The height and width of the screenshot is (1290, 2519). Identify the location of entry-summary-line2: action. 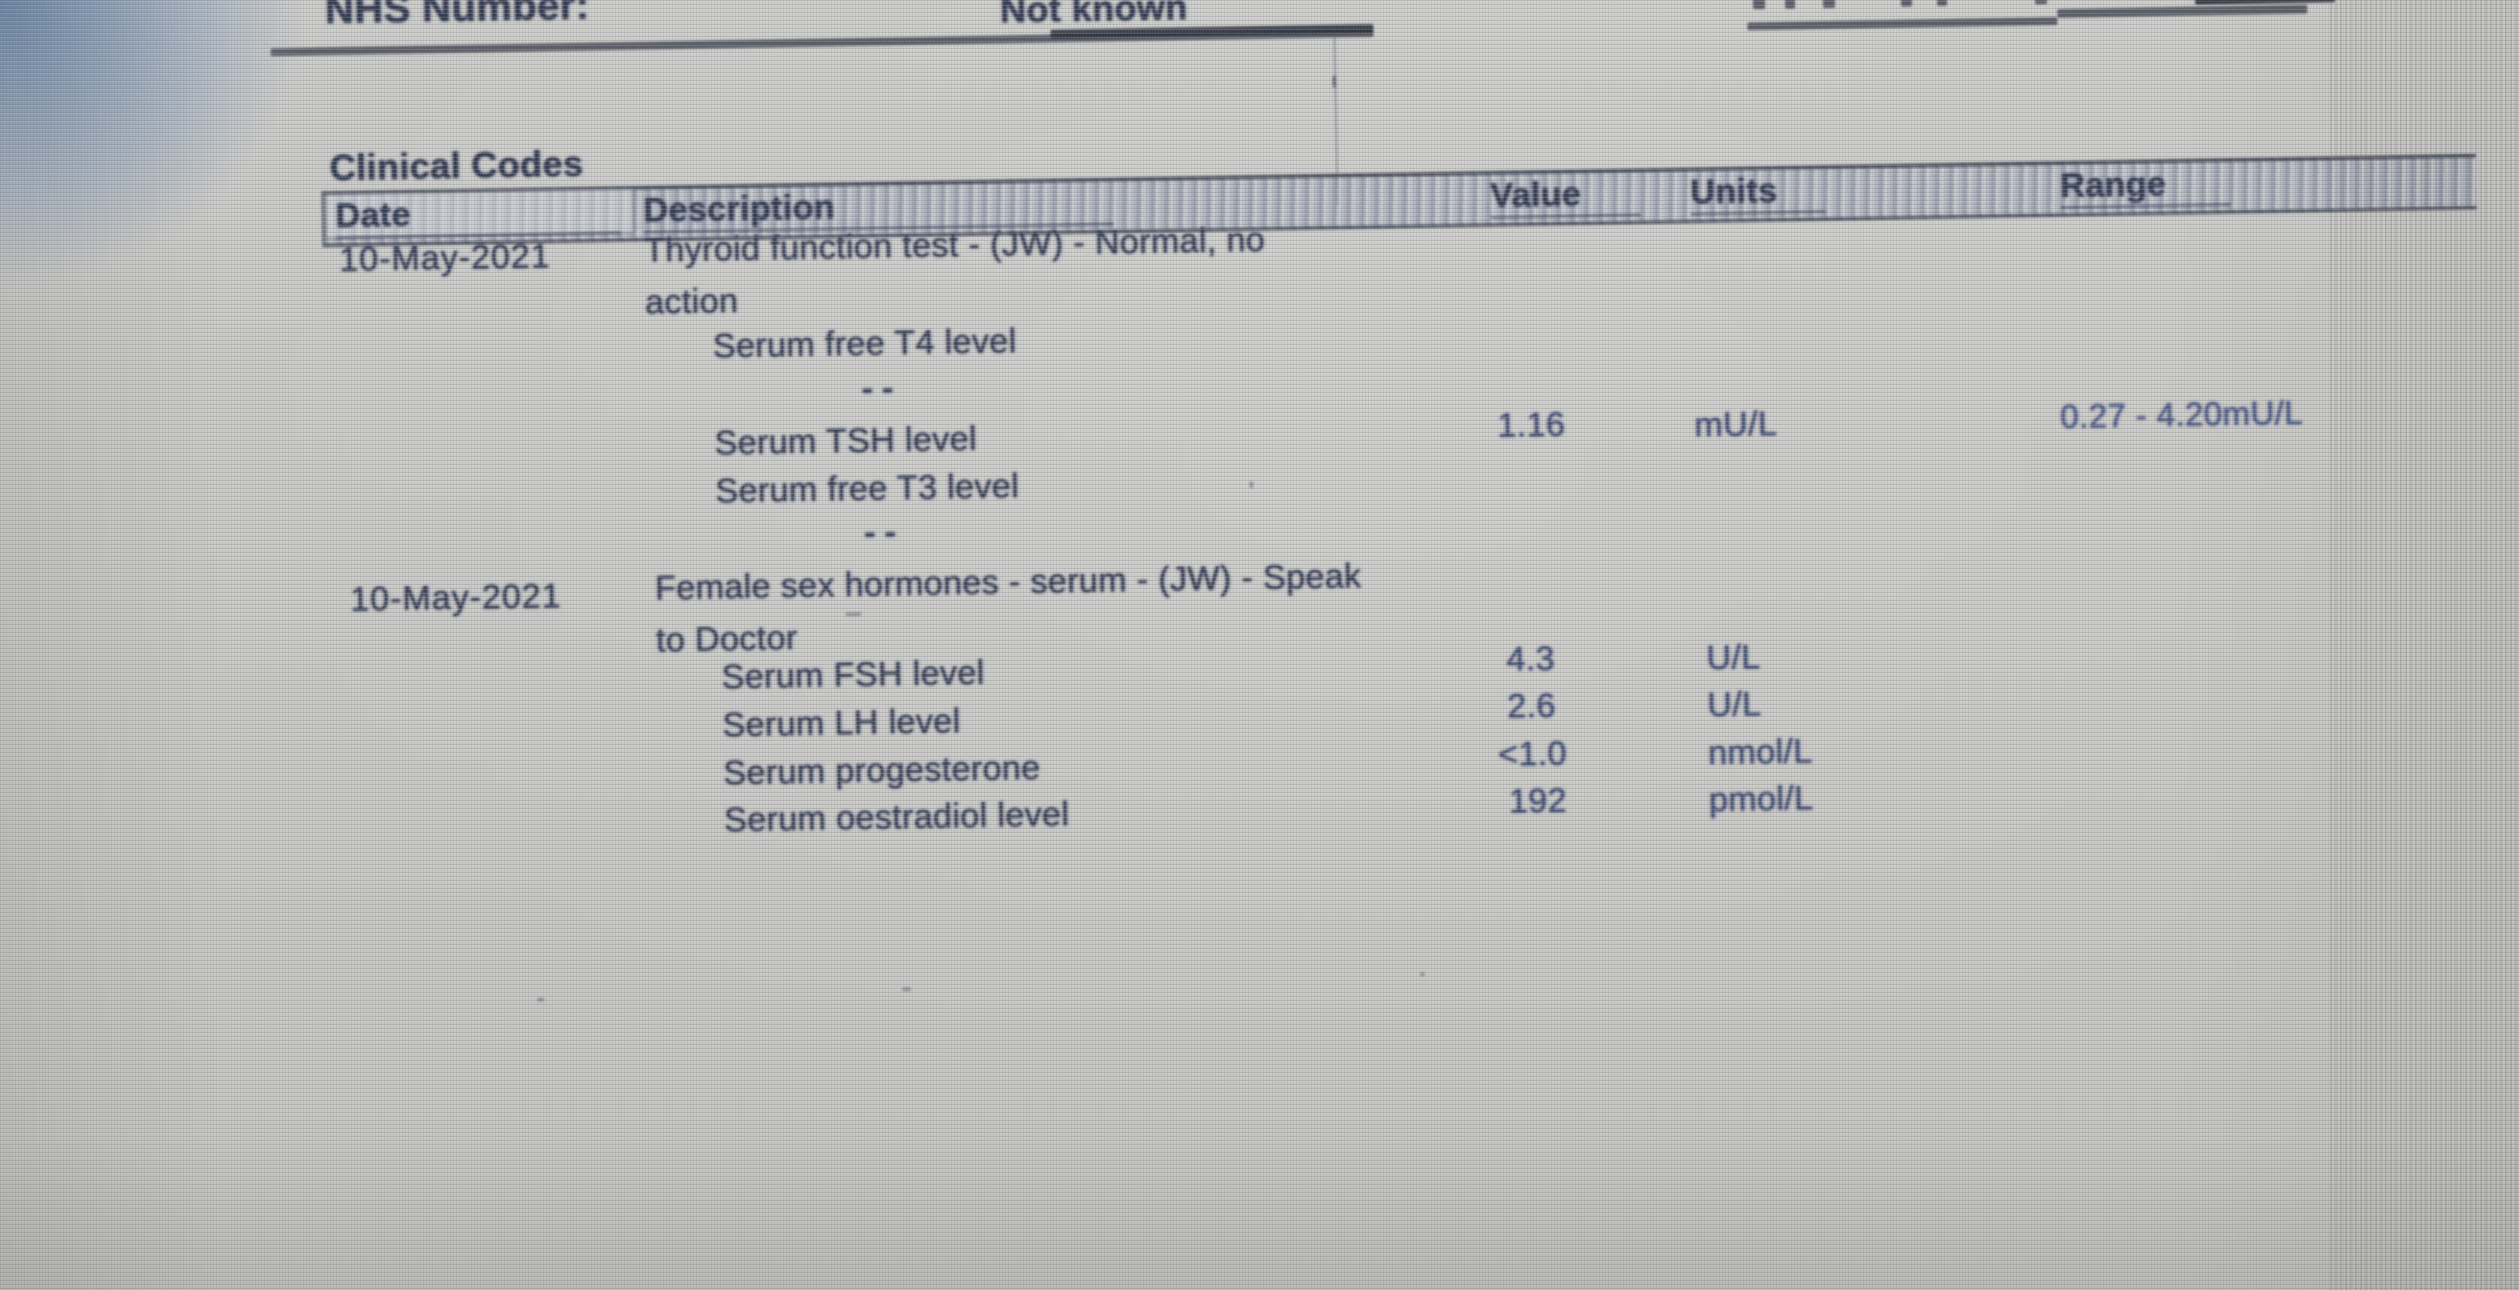
(691, 302).